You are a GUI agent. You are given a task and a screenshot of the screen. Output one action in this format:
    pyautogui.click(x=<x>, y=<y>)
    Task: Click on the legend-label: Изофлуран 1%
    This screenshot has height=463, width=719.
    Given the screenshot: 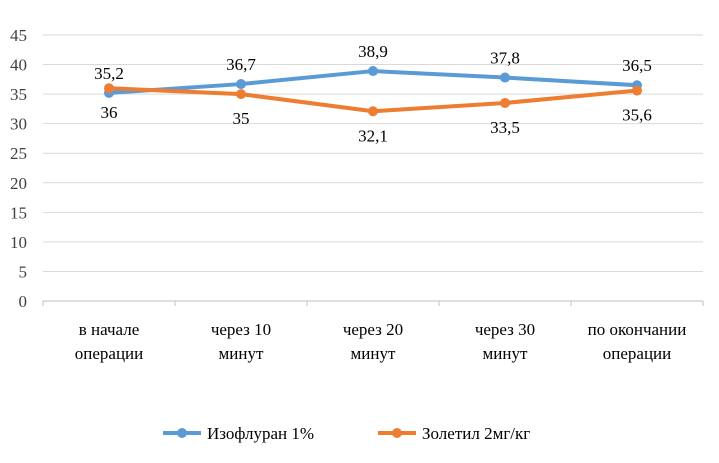 What is the action you would take?
    pyautogui.click(x=260, y=433)
    